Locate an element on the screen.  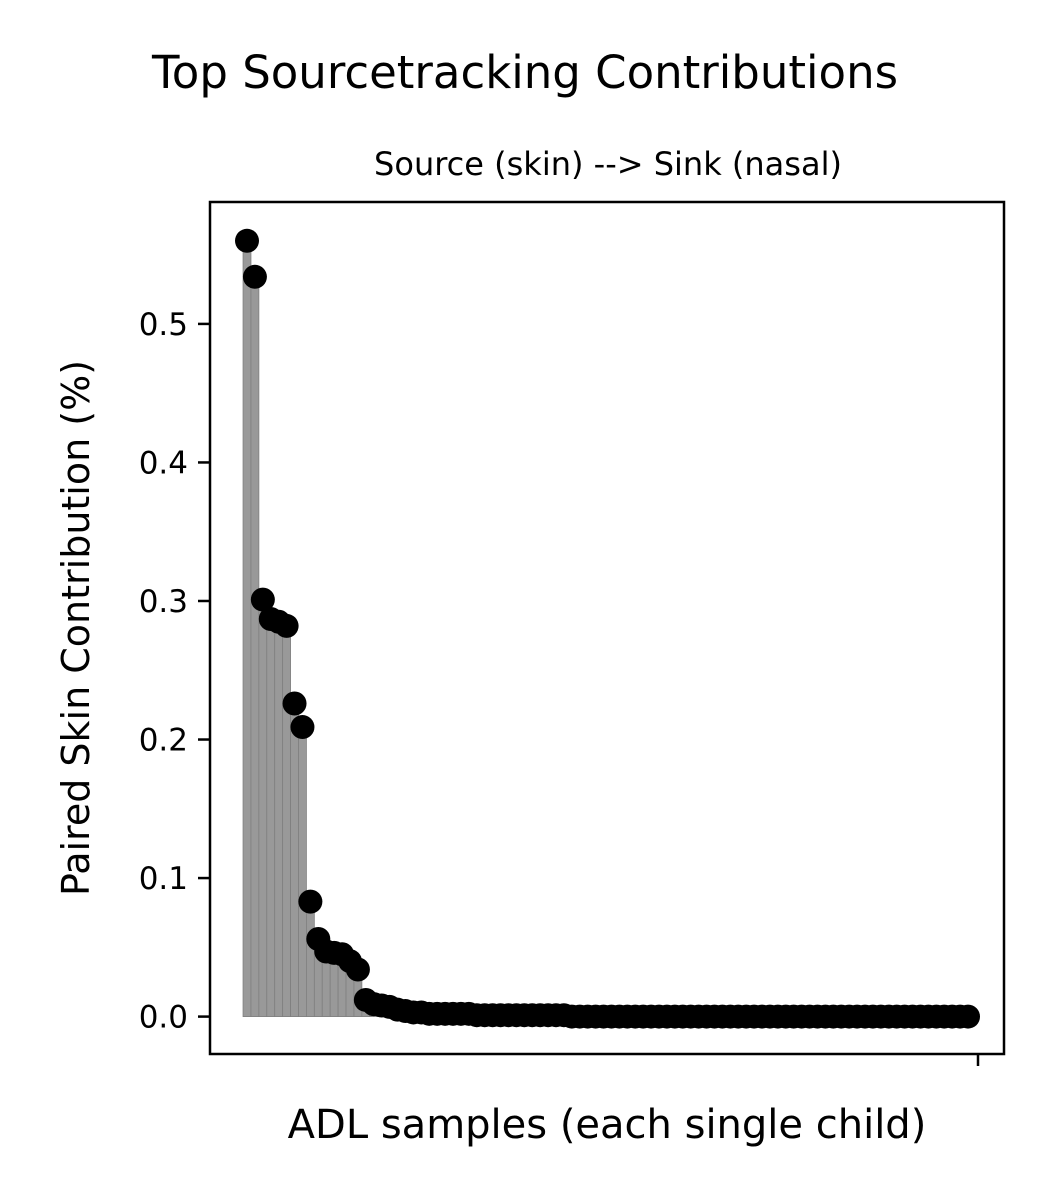
y-tick-label: 0.5 is located at coordinates (163, 325).